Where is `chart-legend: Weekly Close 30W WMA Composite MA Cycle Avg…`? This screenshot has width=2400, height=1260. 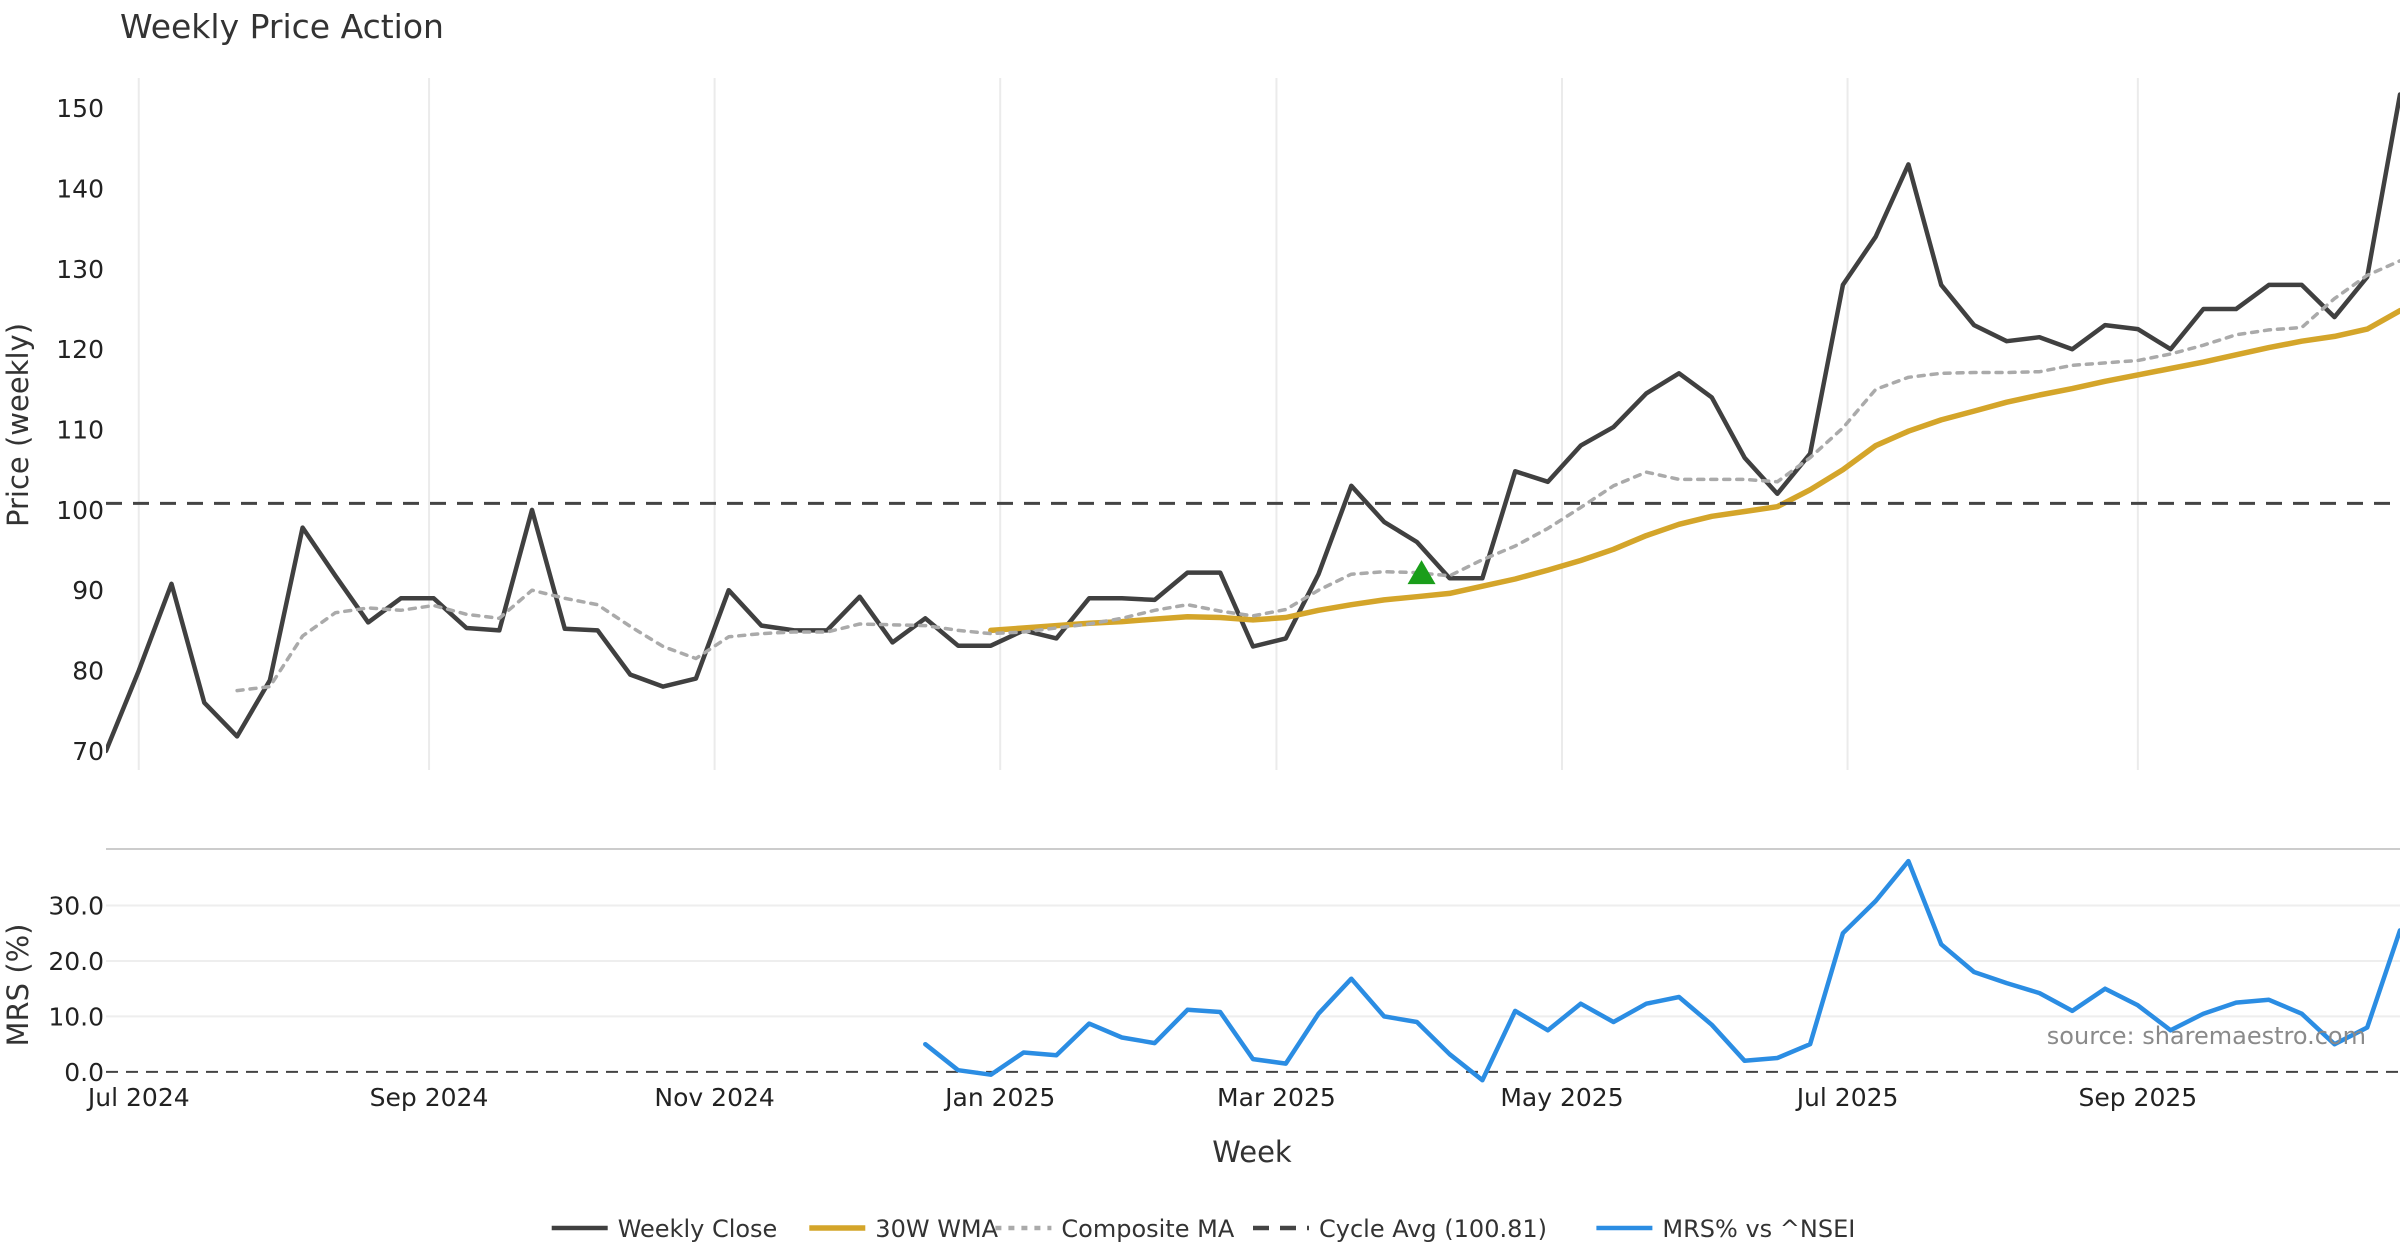
chart-legend: Weekly Close 30W WMA Composite MA Cycle Avg… is located at coordinates (1203, 1229).